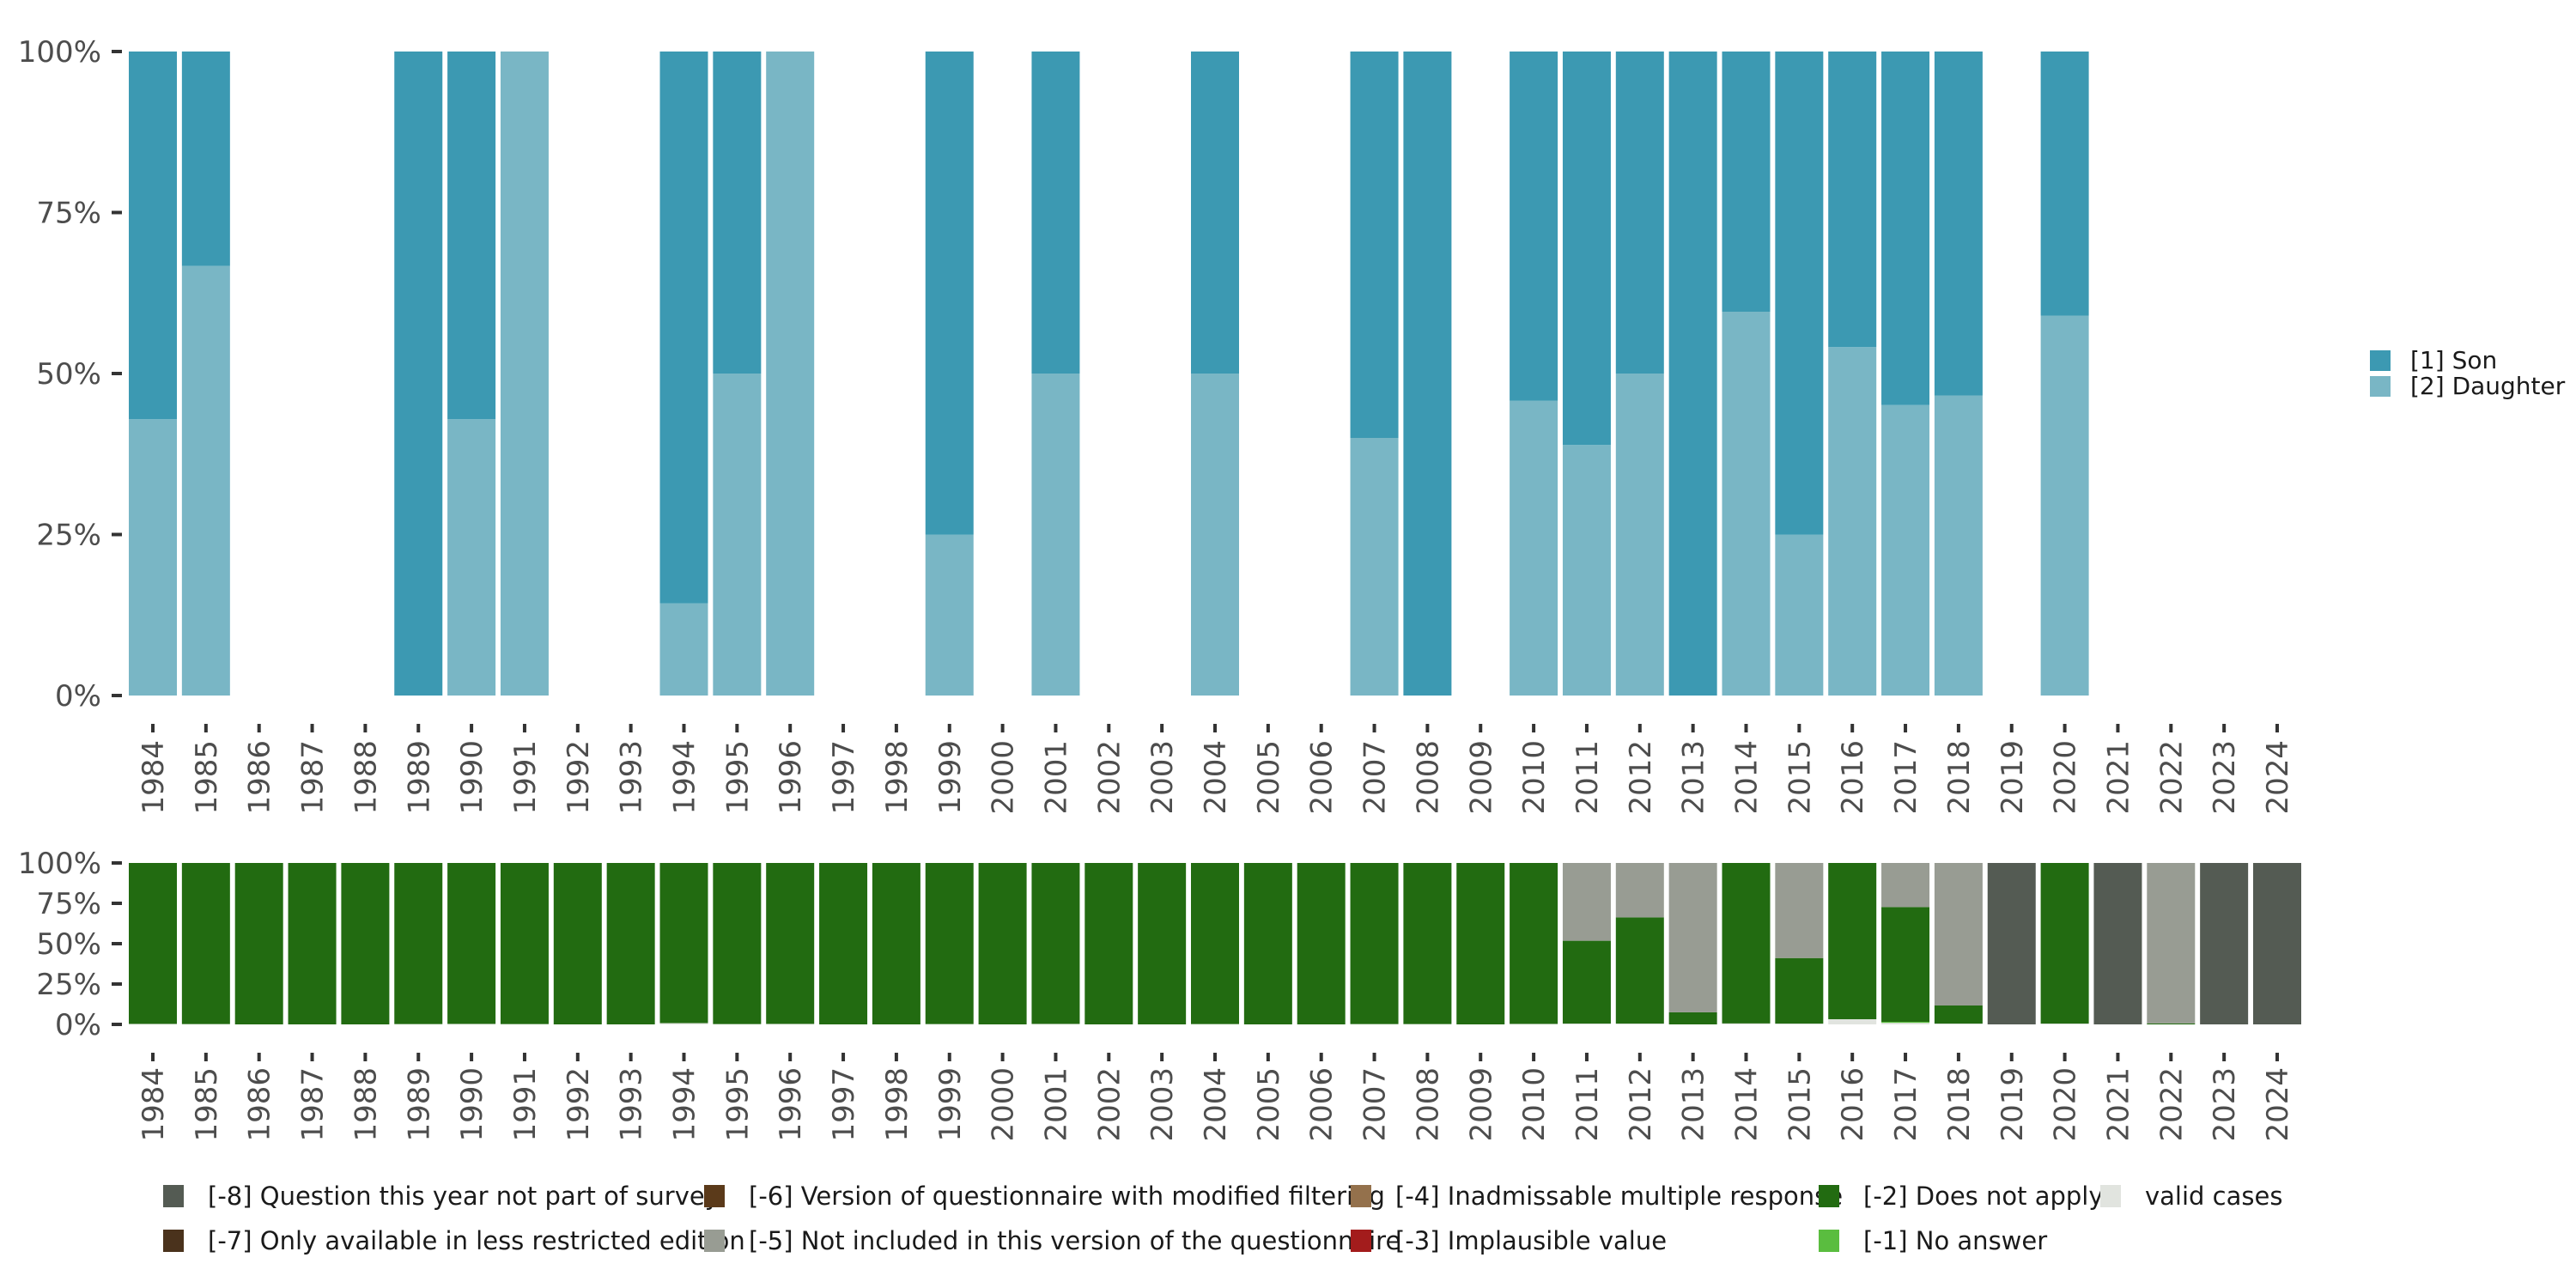  What do you see at coordinates (579, 777) in the screenshot?
I see `x-tick-label: 1992` at bounding box center [579, 777].